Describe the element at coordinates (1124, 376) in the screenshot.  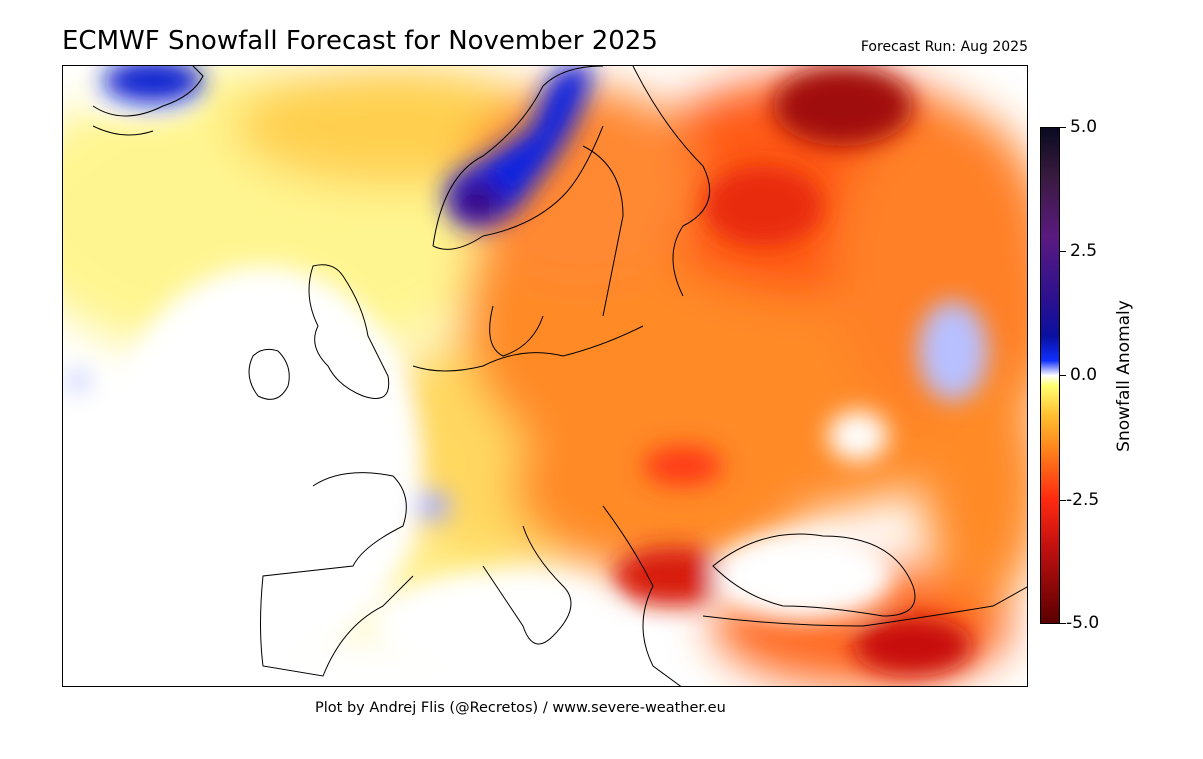
I see `colorbar-label: Snowfall Anomaly` at that location.